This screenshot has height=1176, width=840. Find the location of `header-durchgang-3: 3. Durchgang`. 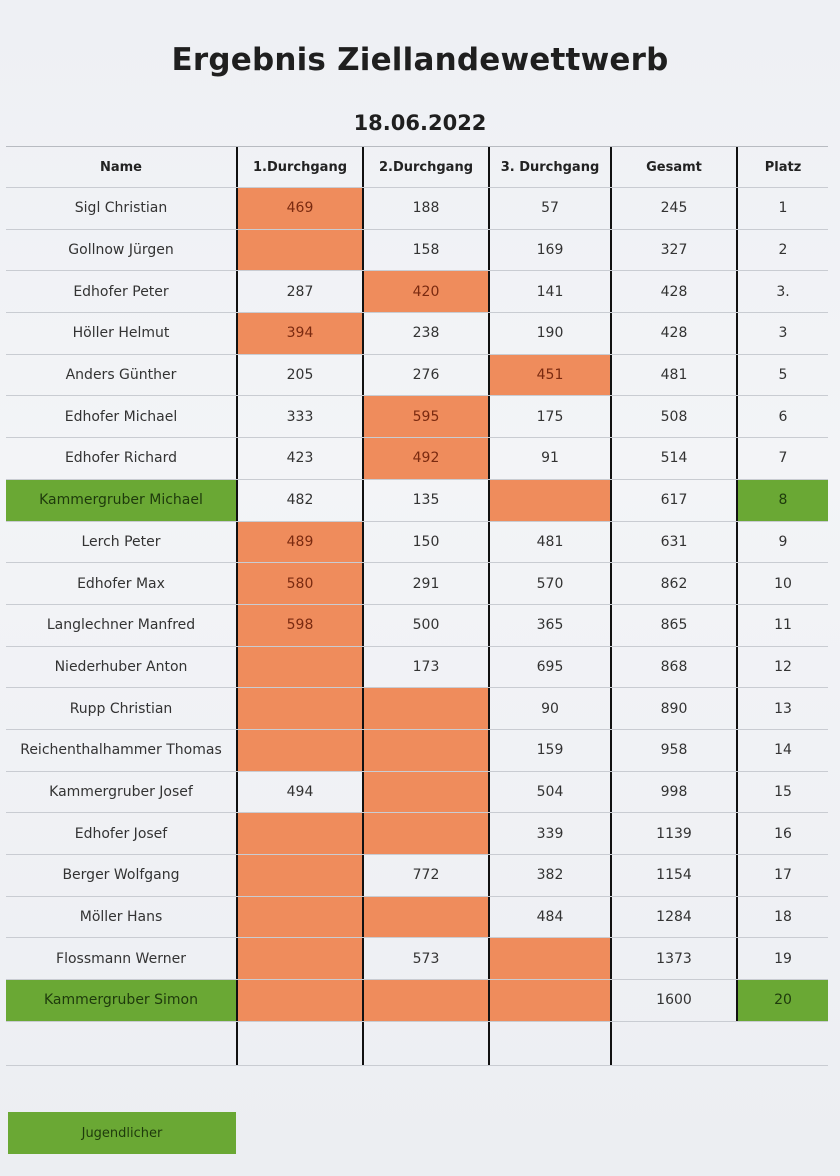

header-durchgang-3: 3. Durchgang is located at coordinates (549, 167).